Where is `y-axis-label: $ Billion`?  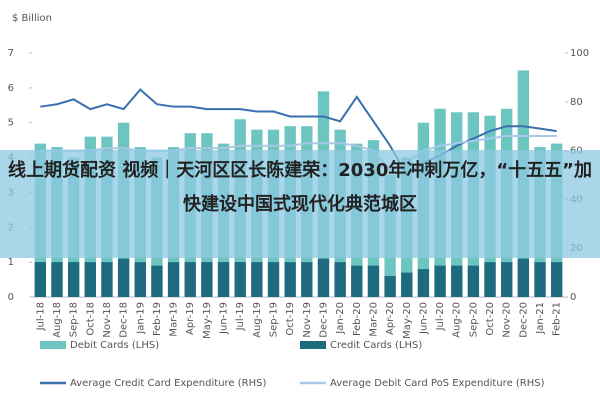
y-axis-label: $ Billion is located at coordinates (32, 18).